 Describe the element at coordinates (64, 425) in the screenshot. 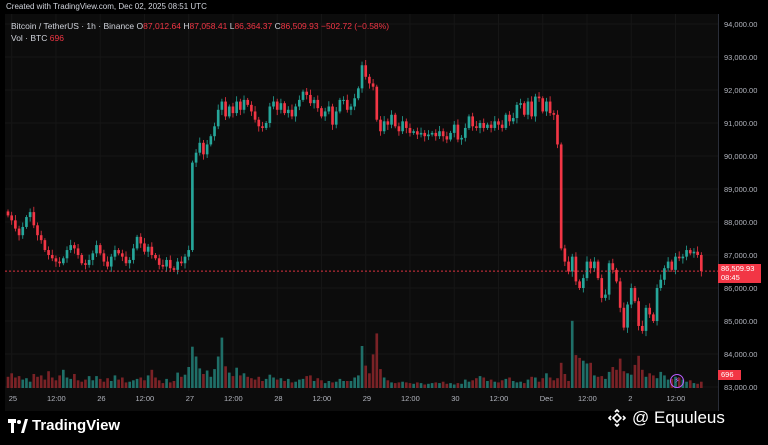

I see `tradingview-brand: TradingView` at that location.